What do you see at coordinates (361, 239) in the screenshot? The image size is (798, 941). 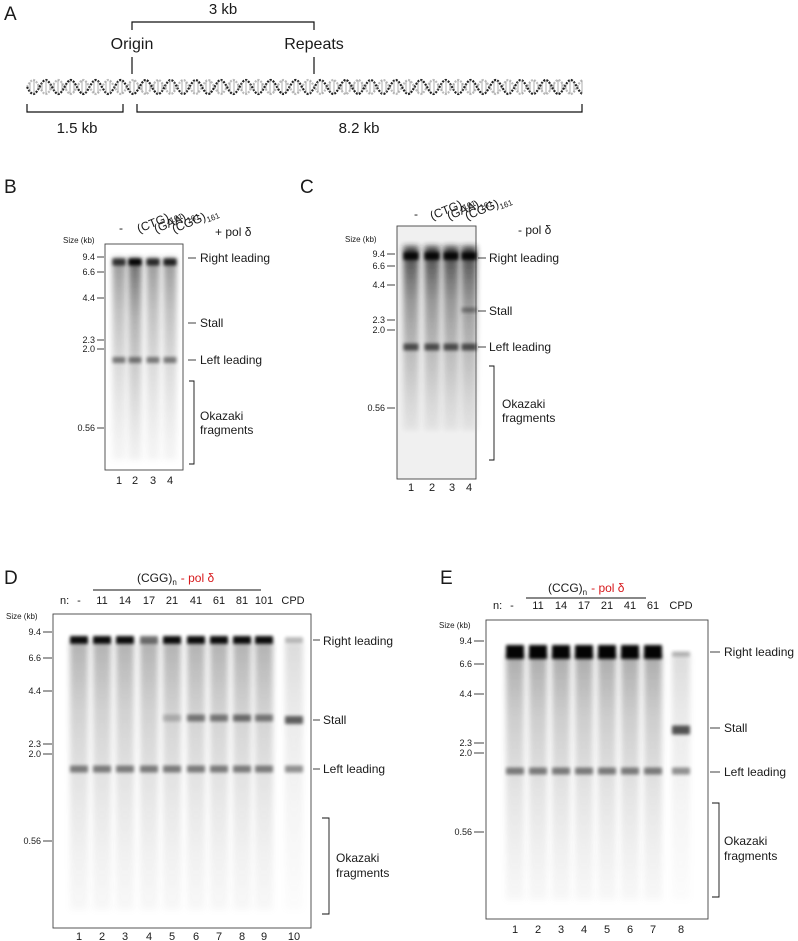 I see `size-axis-label: Size (kb)` at bounding box center [361, 239].